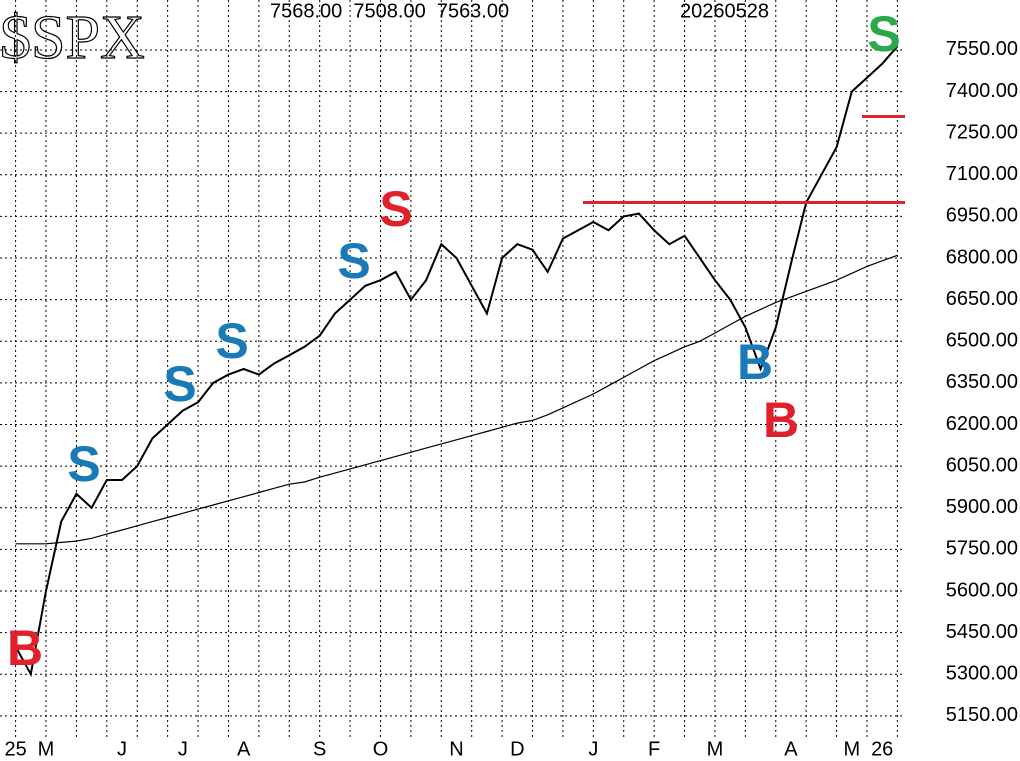  What do you see at coordinates (982, 91) in the screenshot?
I see `y-tick-label: 7400.00` at bounding box center [982, 91].